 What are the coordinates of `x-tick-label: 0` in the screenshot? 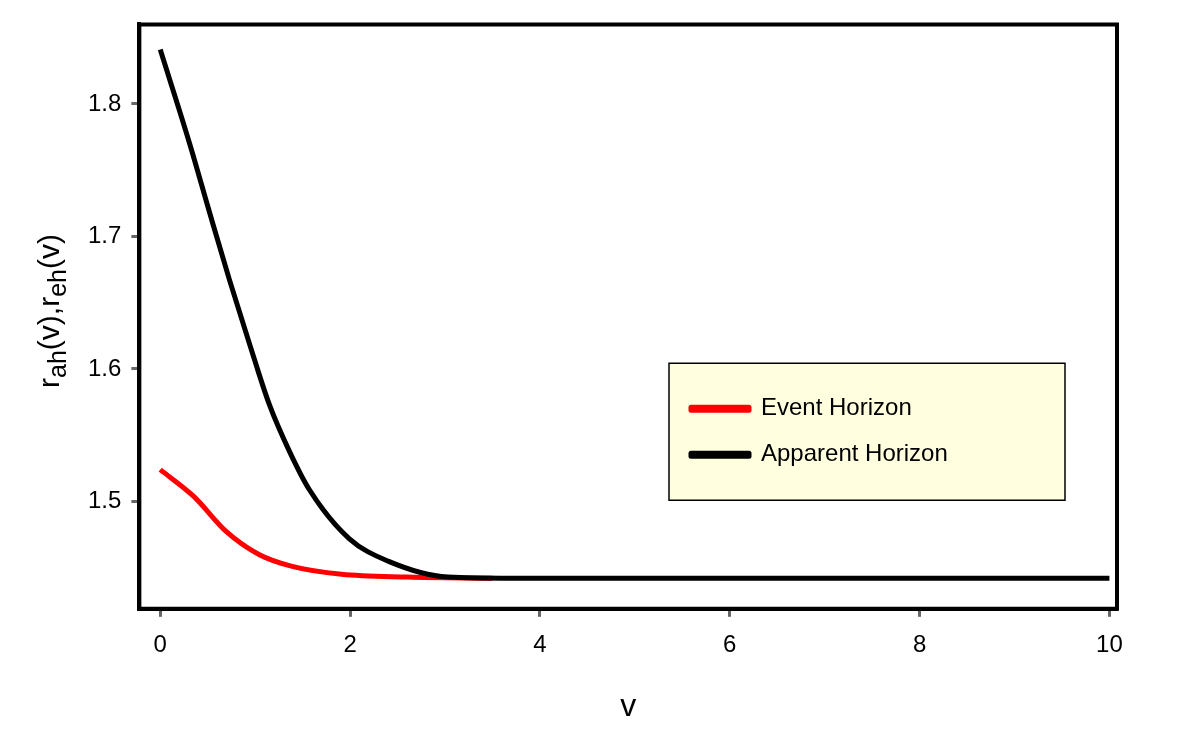 It's located at (160, 643).